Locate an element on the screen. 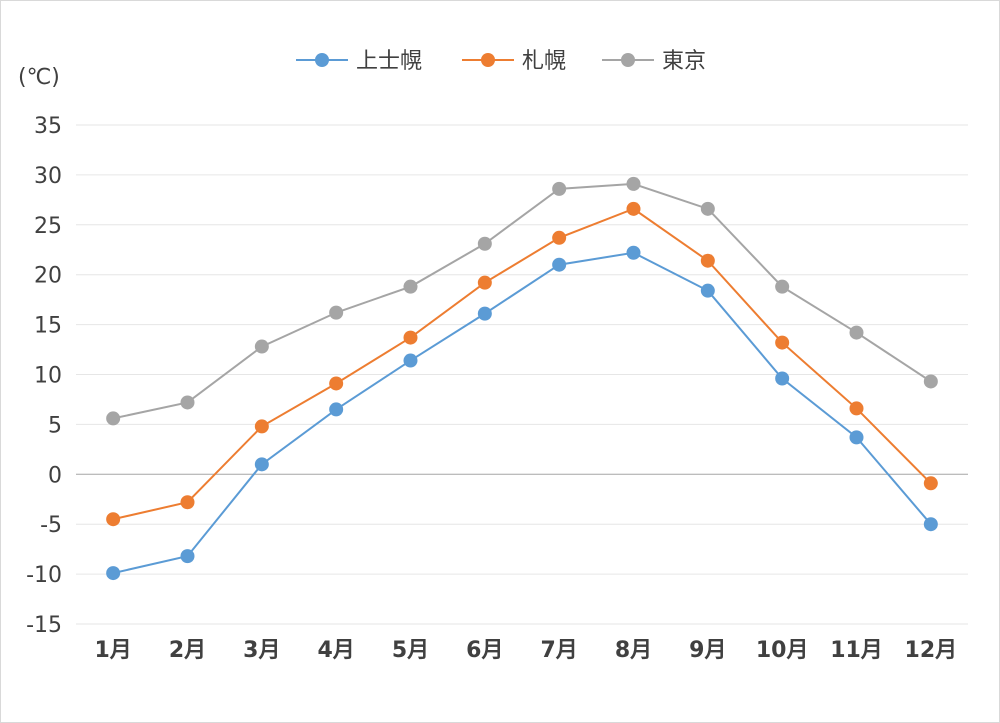 This screenshot has height=723, width=1000. legend: 上士幌 札幌 東京 is located at coordinates (501, 61).